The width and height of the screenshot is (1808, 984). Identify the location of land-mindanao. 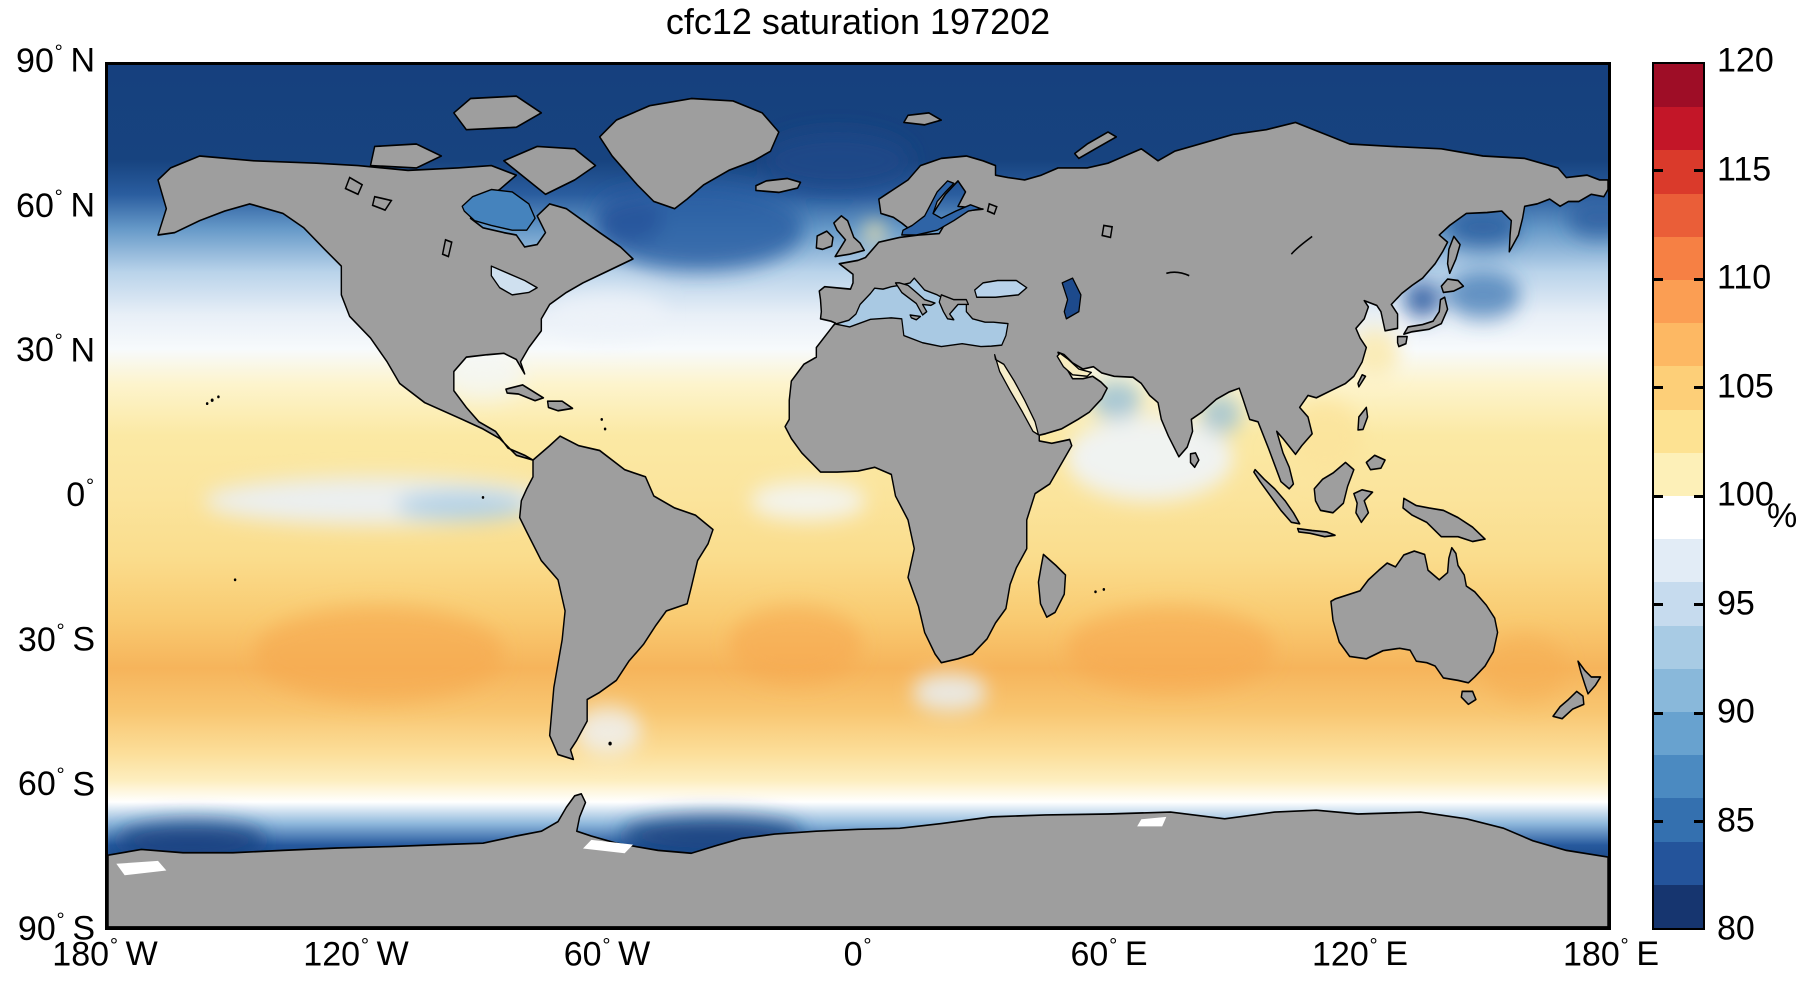
(1375, 462).